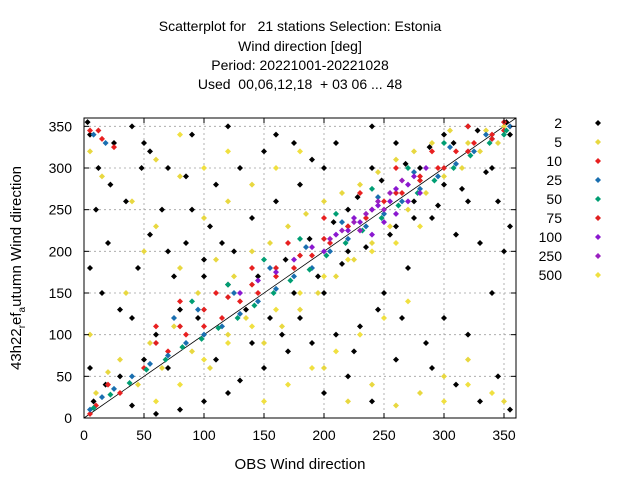 The width and height of the screenshot is (640, 480). Describe the element at coordinates (300, 84) in the screenshot. I see `title-line-4: Used 00,06,12,18 + 03 06 ... 48` at that location.